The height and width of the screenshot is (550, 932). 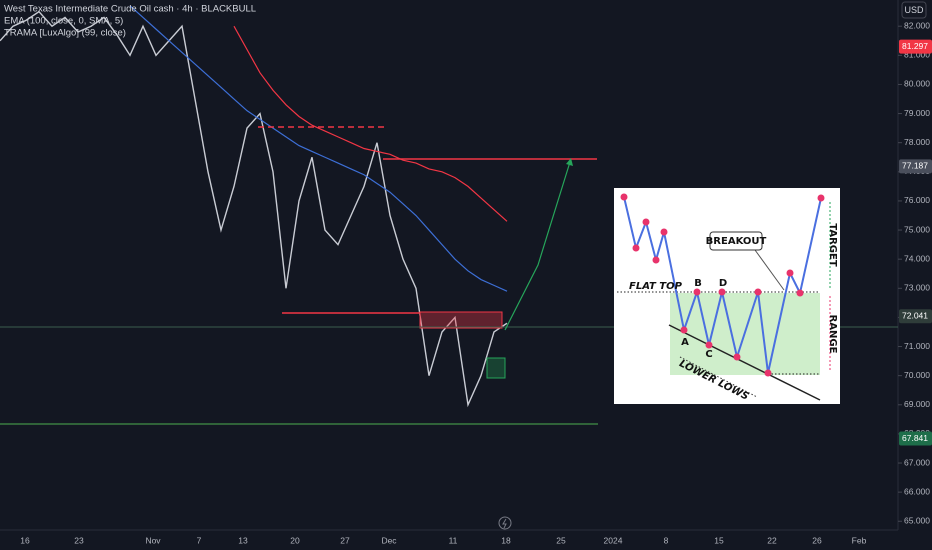 What do you see at coordinates (917, 491) in the screenshot?
I see `y-tick-label: 66.000` at bounding box center [917, 491].